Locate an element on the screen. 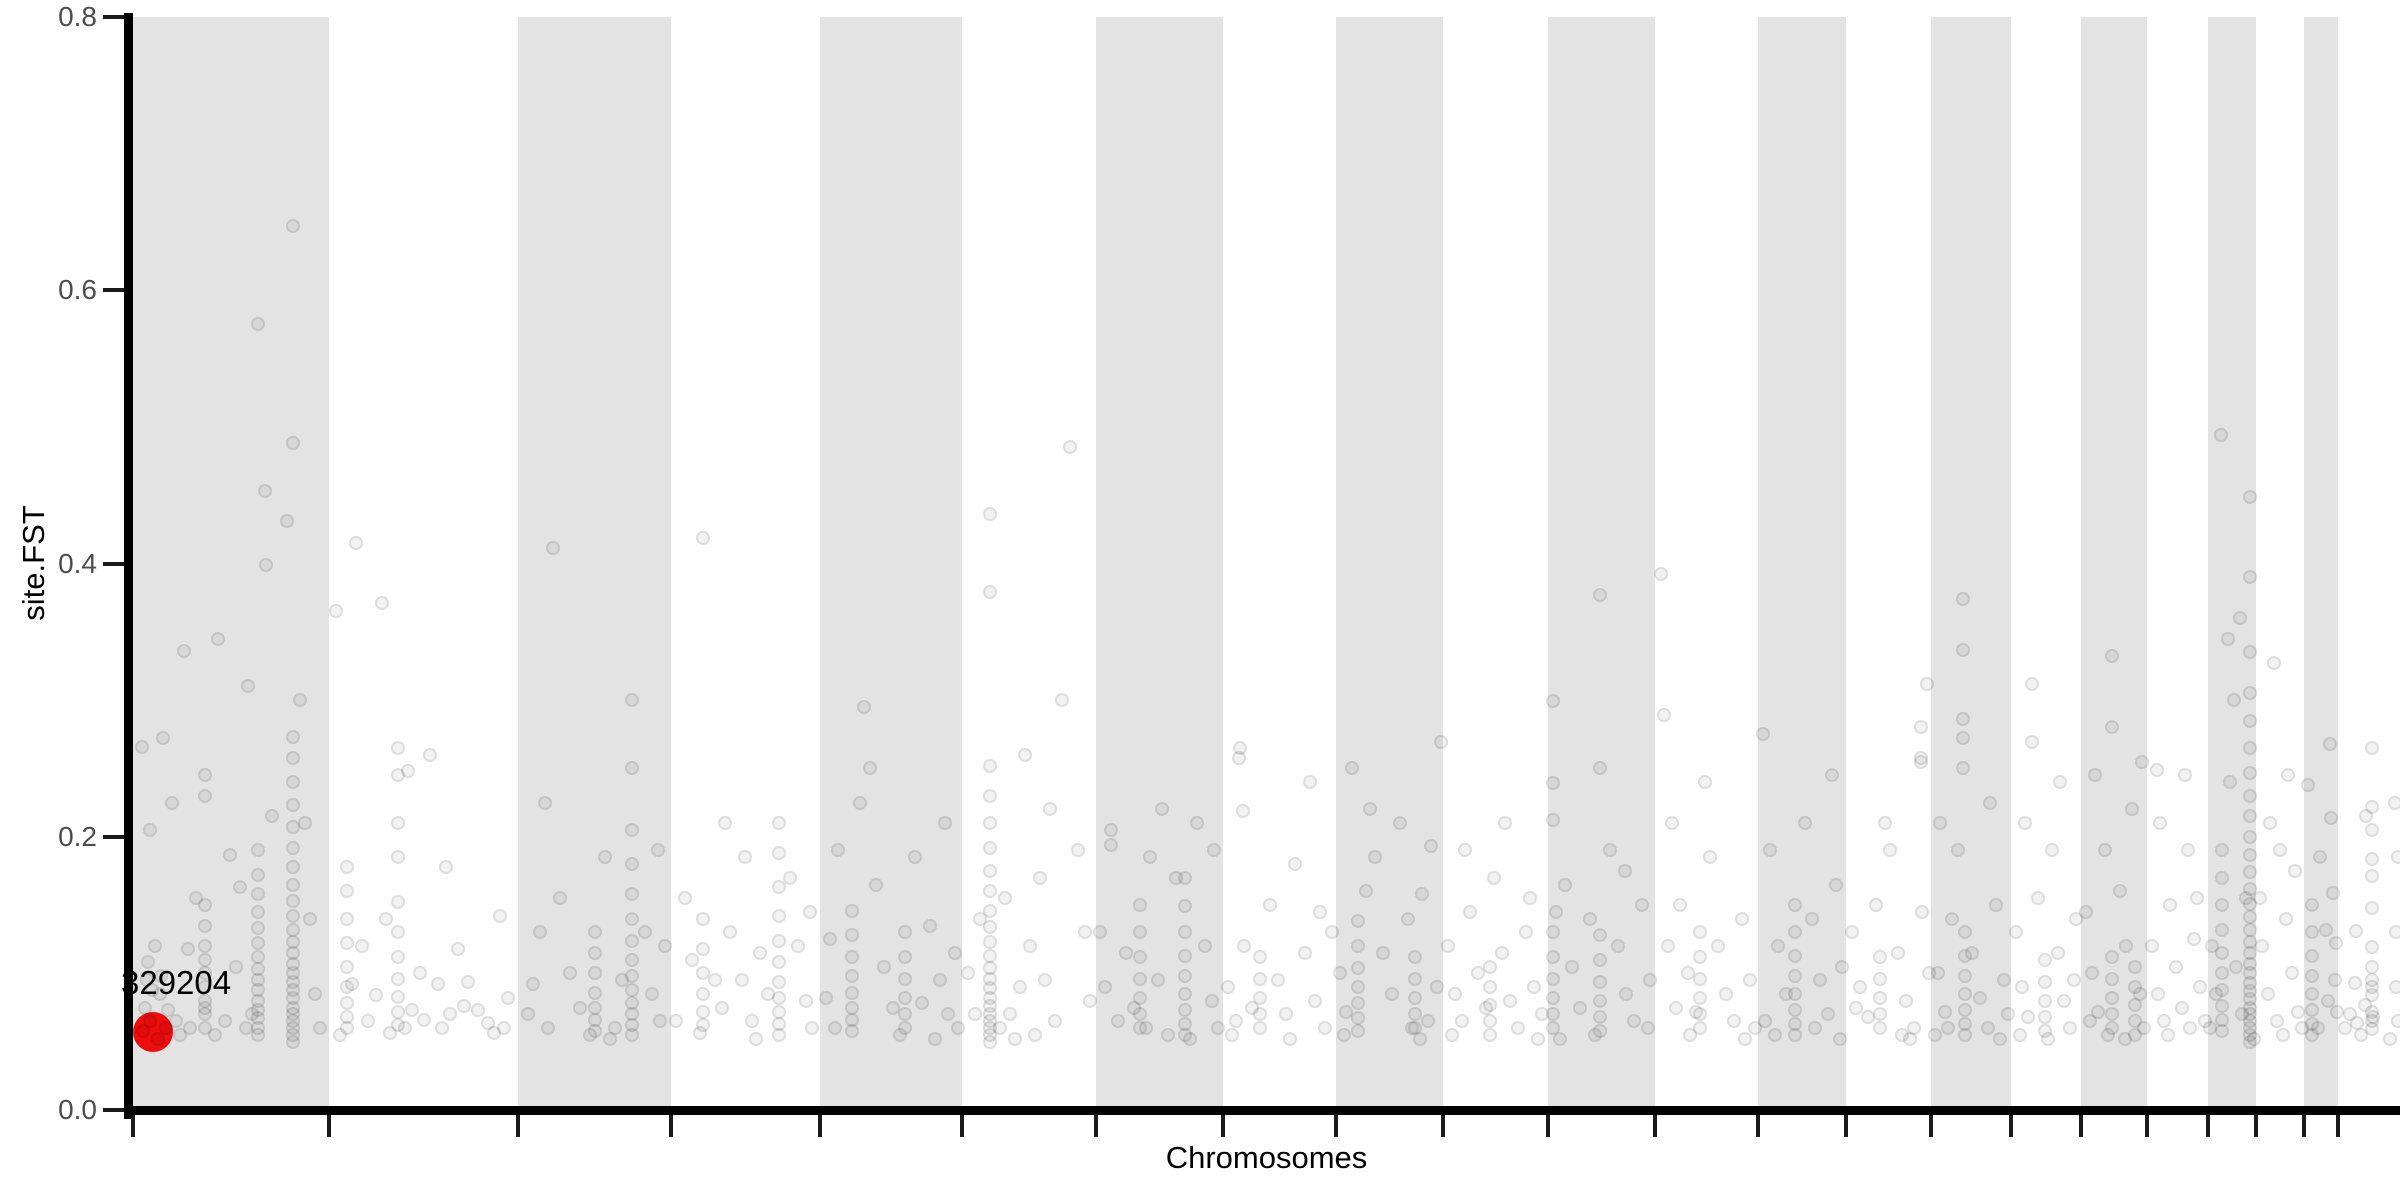 The width and height of the screenshot is (2400, 1200). y-axis-tick-label: 0.8 is located at coordinates (77, 16).